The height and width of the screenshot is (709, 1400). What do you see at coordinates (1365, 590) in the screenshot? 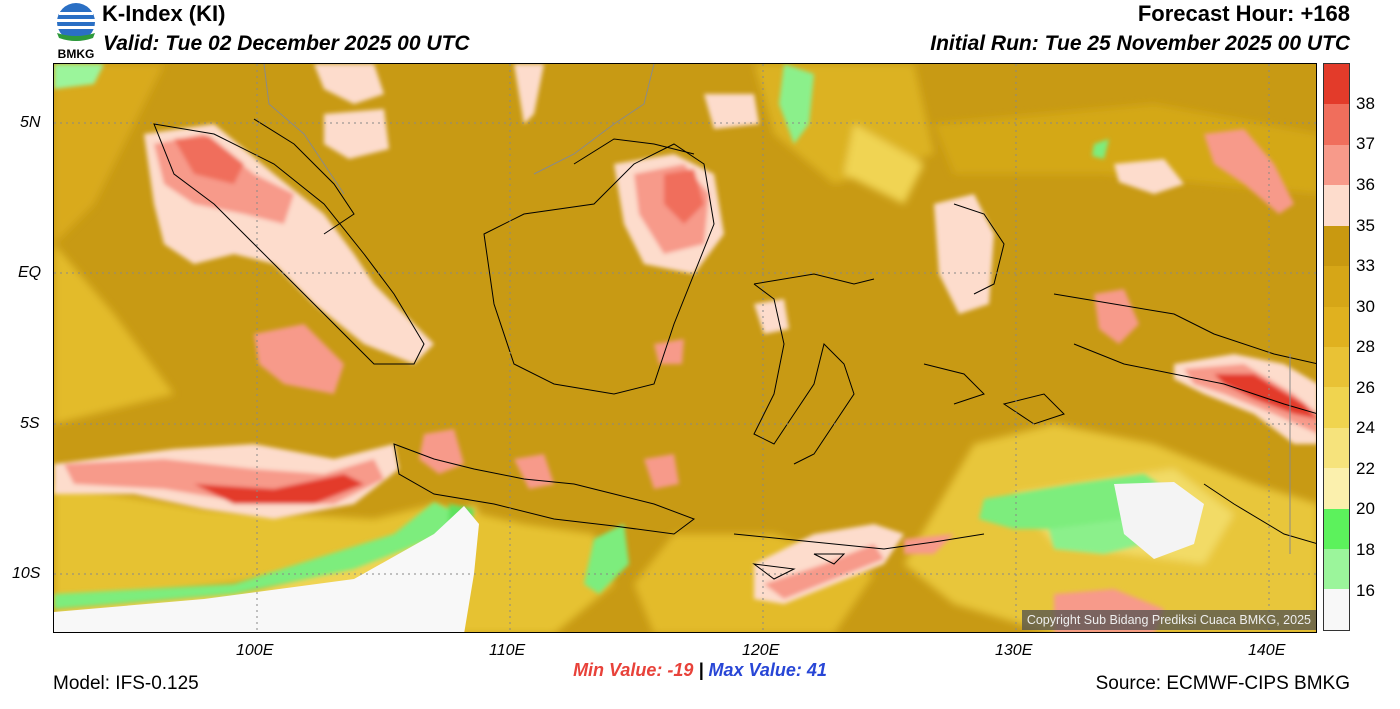
I see `colorbar-label: 16` at bounding box center [1365, 590].